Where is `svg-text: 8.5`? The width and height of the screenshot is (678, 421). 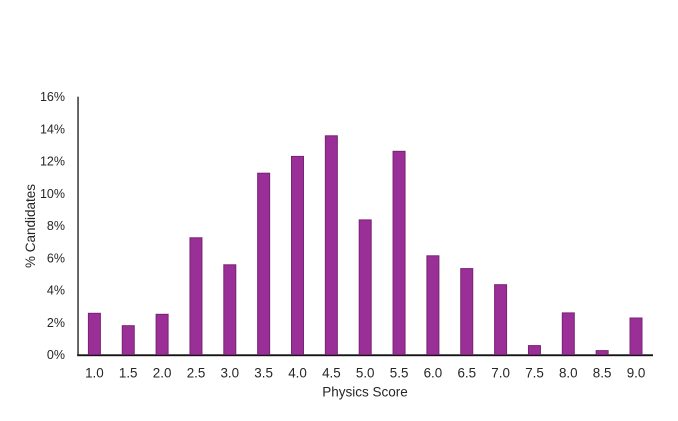 svg-text: 8.5 is located at coordinates (602, 372).